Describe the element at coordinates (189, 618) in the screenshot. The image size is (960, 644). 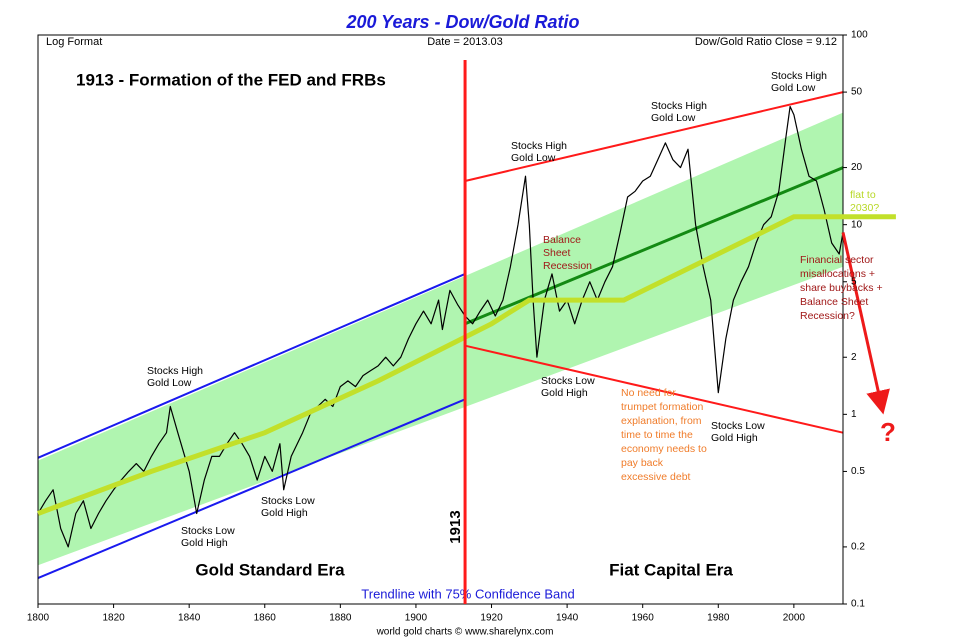
I see `x-tick-label: 1840` at that location.